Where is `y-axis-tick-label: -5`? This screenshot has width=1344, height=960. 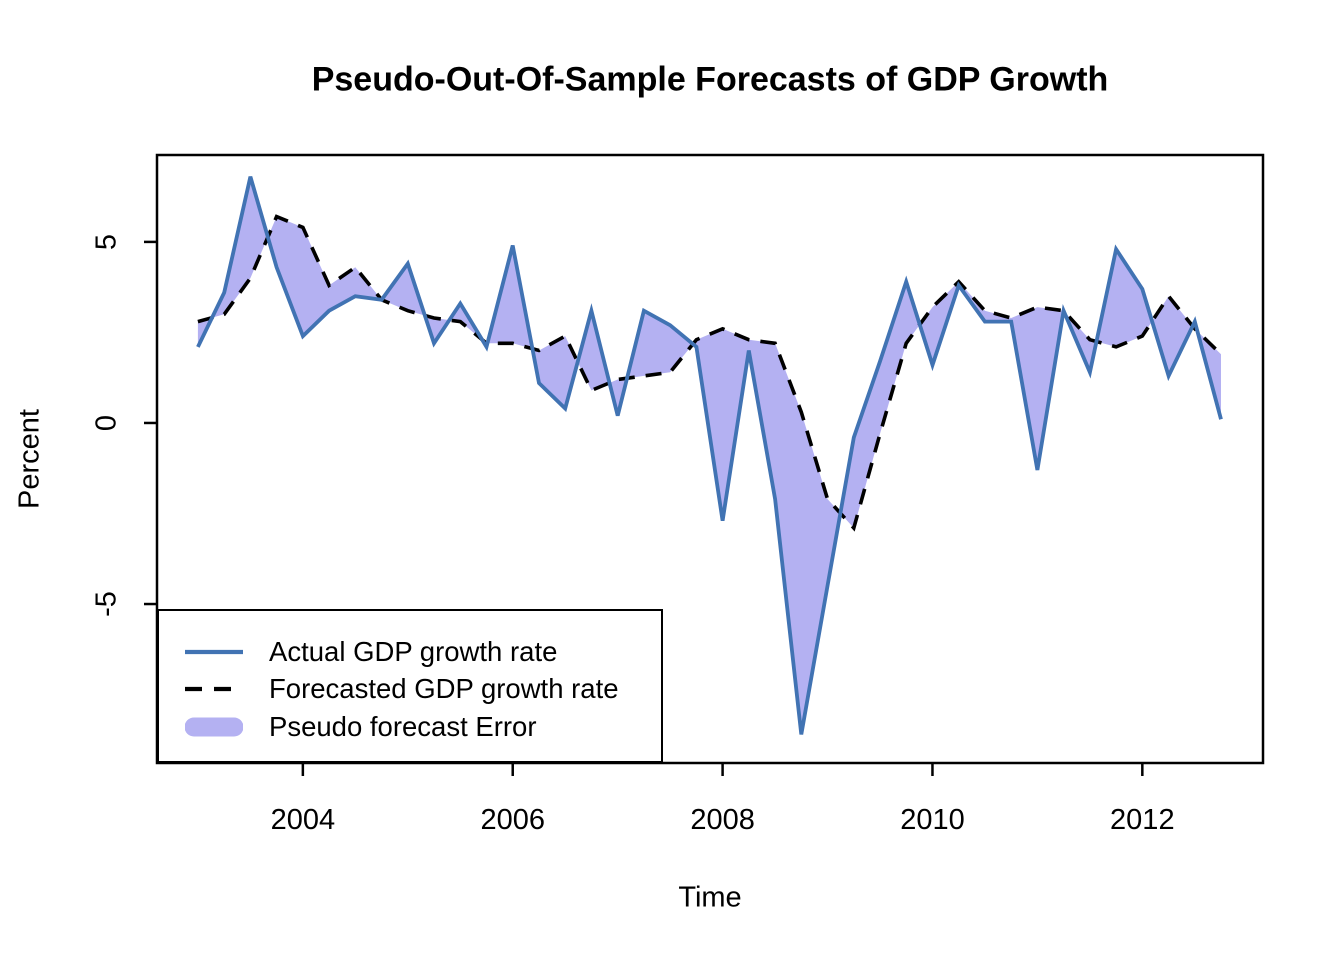
y-axis-tick-label: -5 is located at coordinates (106, 604).